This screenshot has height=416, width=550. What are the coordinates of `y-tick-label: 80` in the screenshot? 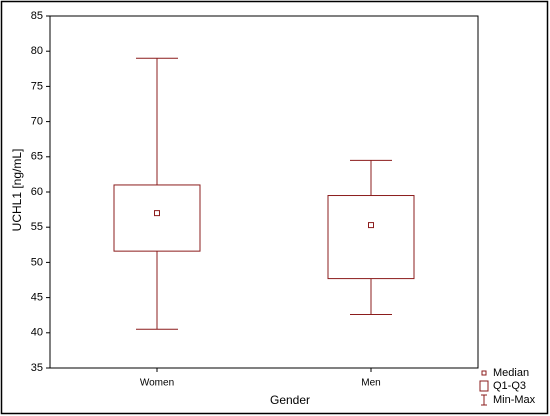 It's located at (37, 51).